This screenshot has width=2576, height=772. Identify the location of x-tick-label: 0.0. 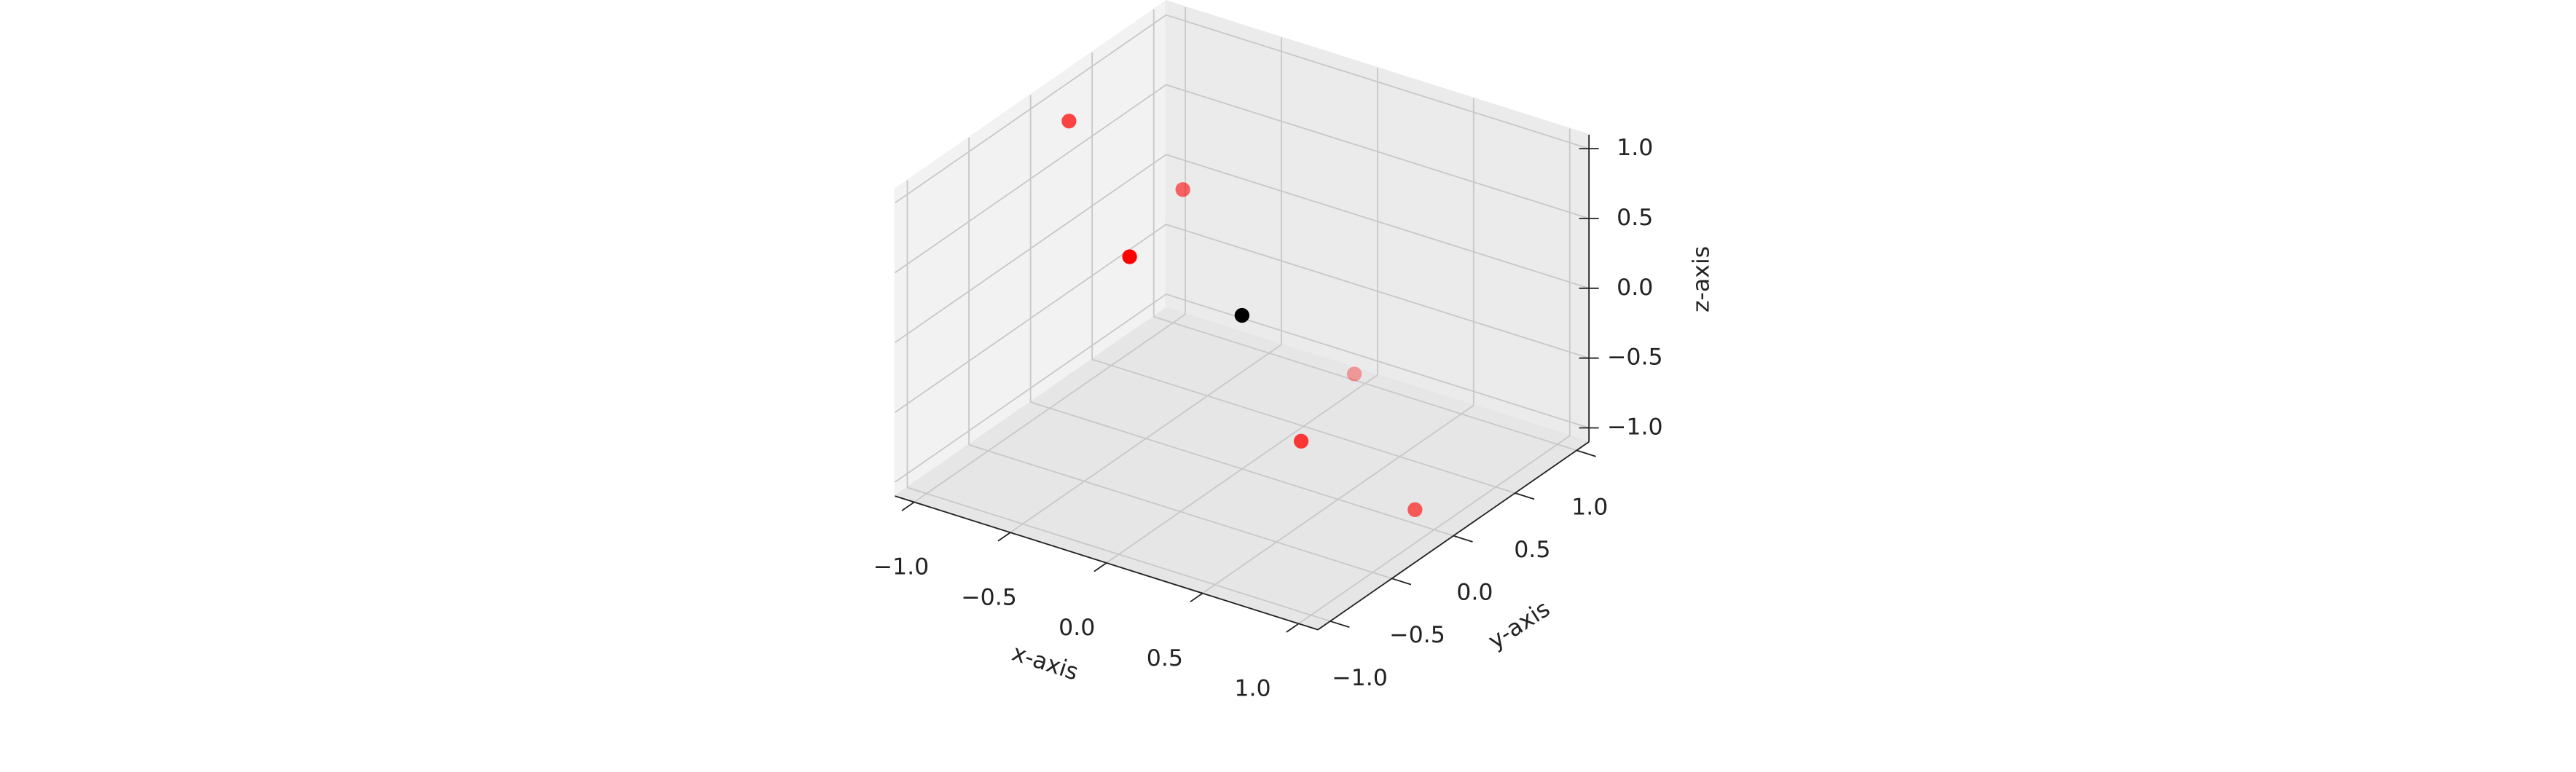
(1077, 628).